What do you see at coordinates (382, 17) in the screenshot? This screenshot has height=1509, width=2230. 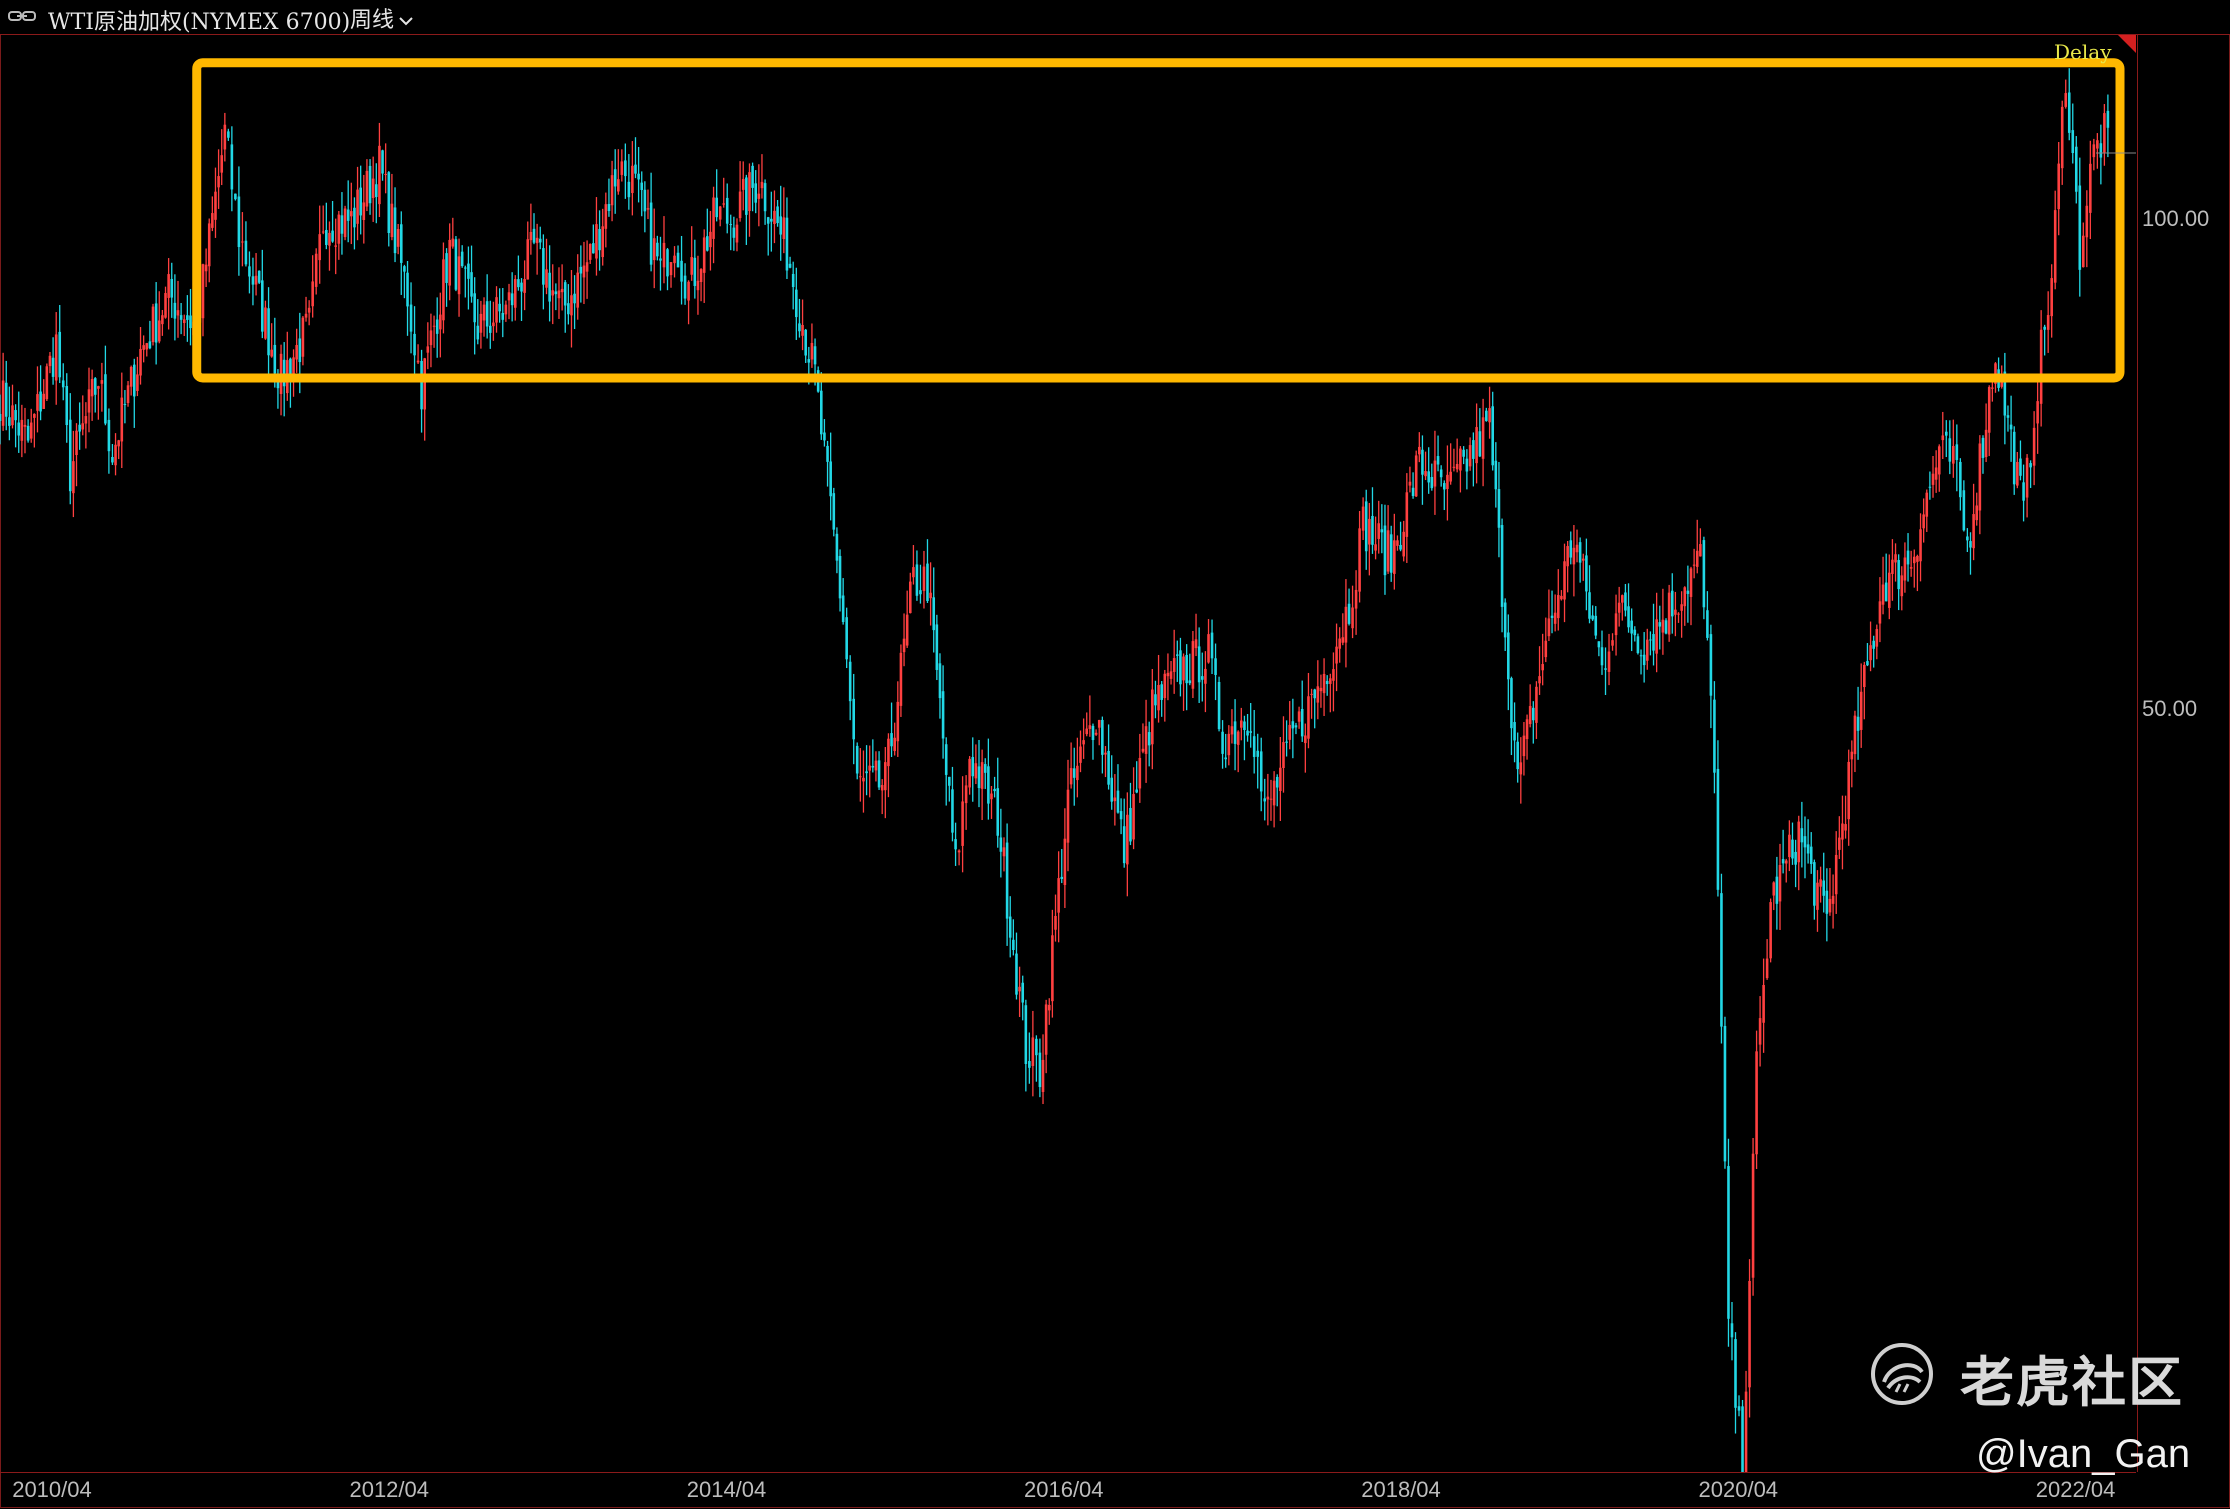 I see `period-dropdown: 周线` at bounding box center [382, 17].